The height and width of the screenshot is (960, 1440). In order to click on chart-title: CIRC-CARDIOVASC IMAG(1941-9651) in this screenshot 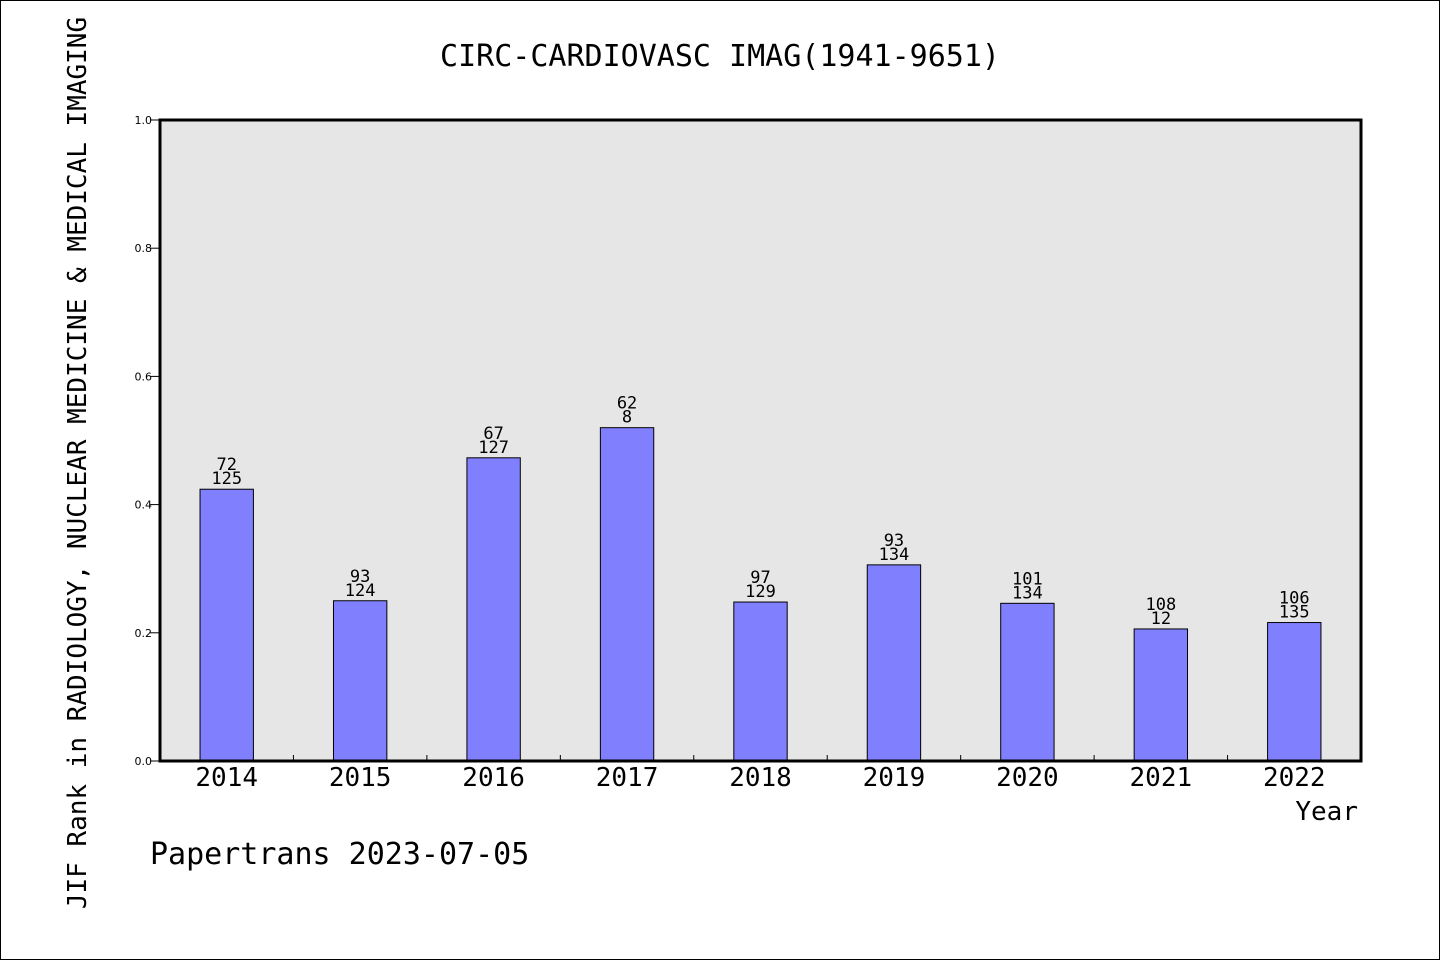, I will do `click(720, 56)`.